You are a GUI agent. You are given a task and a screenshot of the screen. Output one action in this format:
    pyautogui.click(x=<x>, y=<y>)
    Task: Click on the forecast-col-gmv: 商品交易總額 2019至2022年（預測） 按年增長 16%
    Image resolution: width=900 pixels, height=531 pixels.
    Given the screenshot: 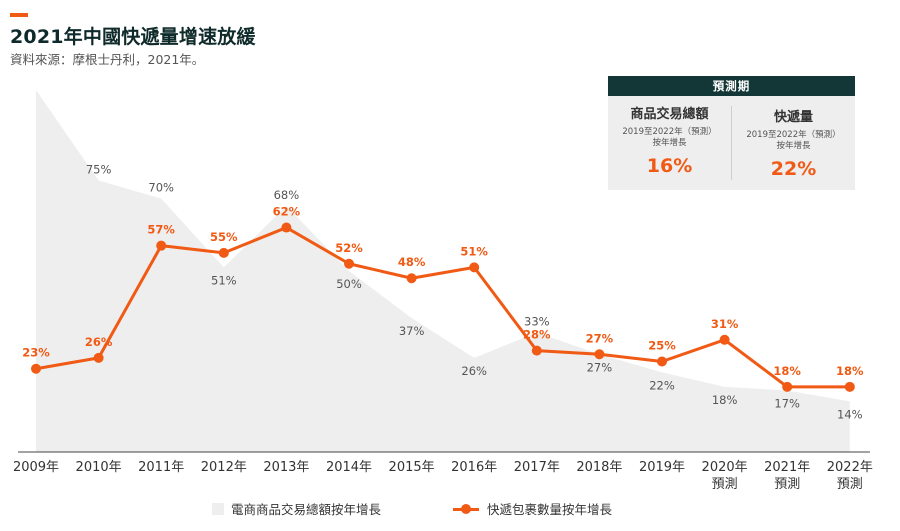 What is the action you would take?
    pyautogui.click(x=669, y=143)
    